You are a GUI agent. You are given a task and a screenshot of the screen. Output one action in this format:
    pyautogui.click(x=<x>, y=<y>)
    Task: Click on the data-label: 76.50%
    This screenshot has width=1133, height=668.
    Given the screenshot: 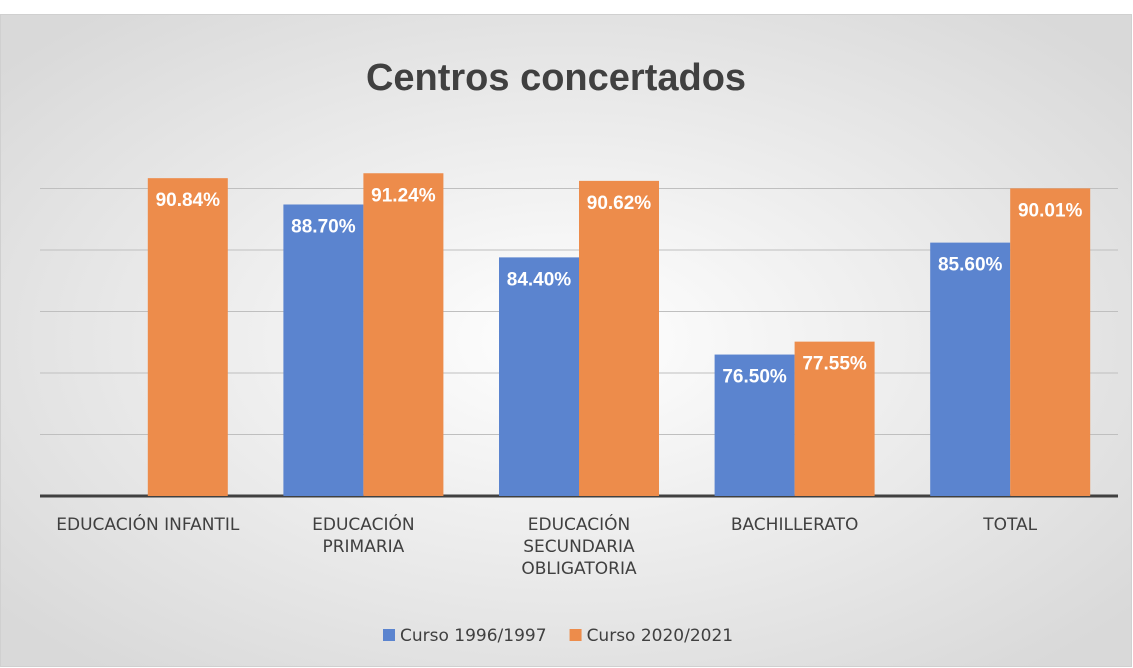 What is the action you would take?
    pyautogui.click(x=754, y=377)
    